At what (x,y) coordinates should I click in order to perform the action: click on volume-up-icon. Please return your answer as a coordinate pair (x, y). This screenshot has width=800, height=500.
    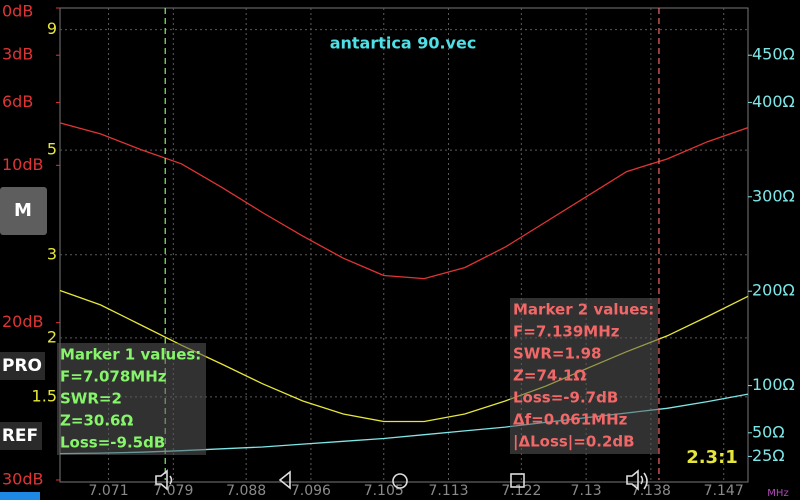
    Looking at the image, I should click on (637, 480).